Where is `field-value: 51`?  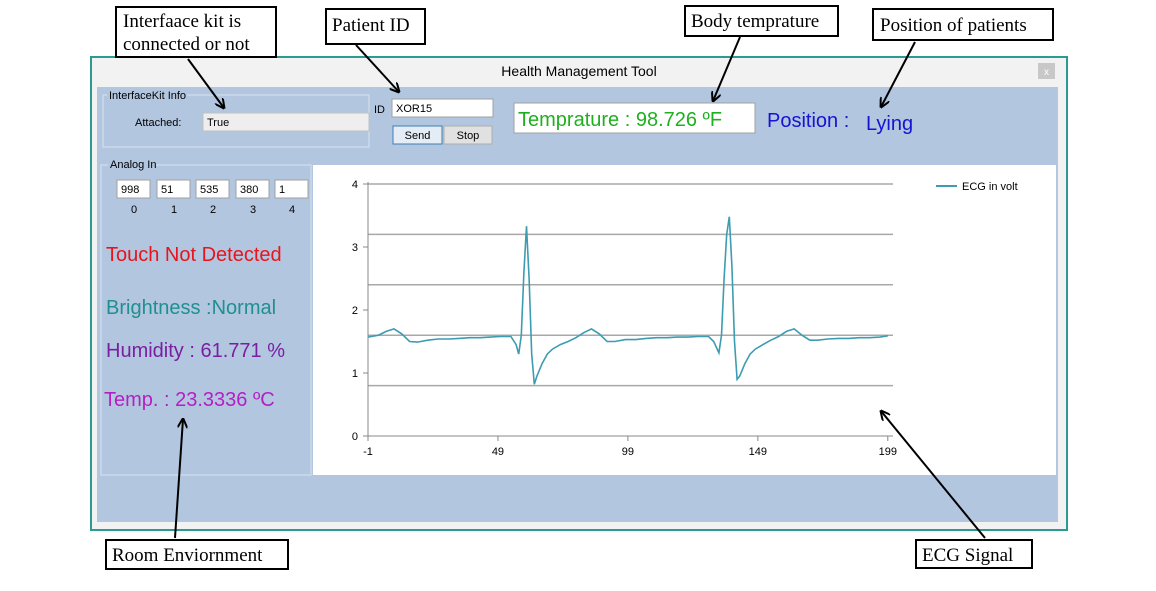 field-value: 51 is located at coordinates (167, 190).